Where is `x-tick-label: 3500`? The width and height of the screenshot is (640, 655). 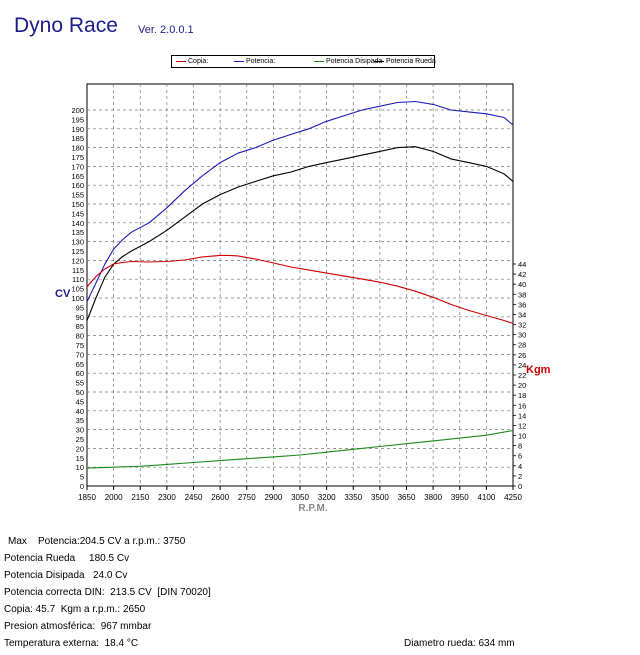 x-tick-label: 3500 is located at coordinates (380, 497).